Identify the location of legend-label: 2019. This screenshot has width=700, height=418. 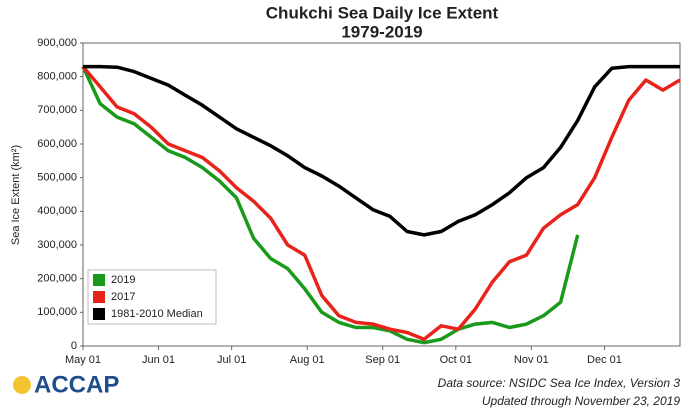
(123, 280).